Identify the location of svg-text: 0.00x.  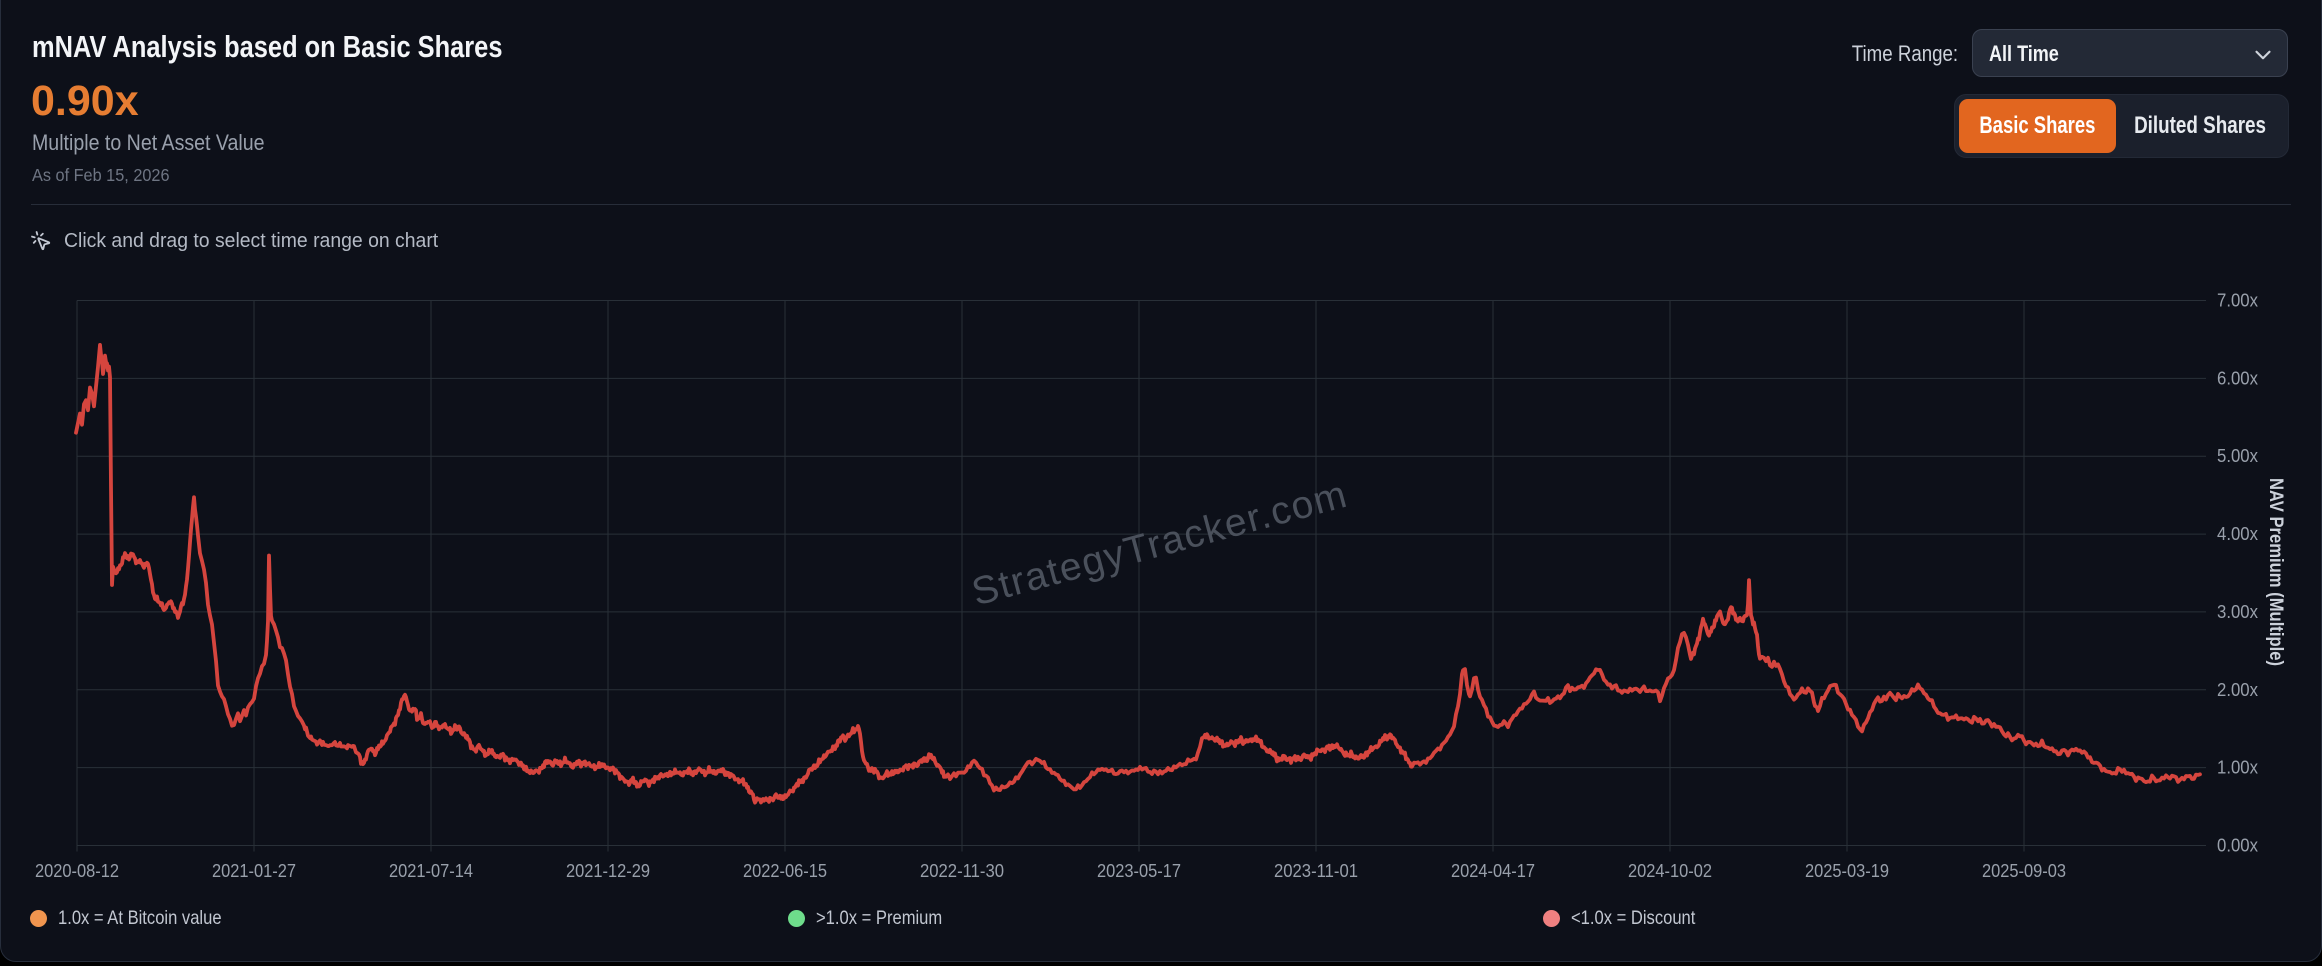
(2237, 846).